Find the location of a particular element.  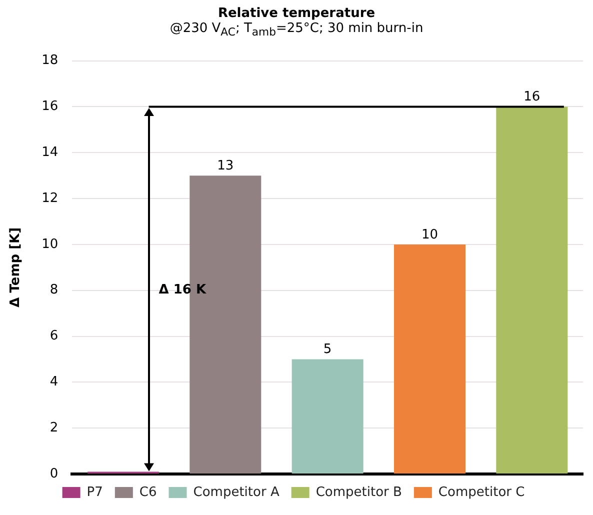

y-tick-label: 14 is located at coordinates (50, 152).